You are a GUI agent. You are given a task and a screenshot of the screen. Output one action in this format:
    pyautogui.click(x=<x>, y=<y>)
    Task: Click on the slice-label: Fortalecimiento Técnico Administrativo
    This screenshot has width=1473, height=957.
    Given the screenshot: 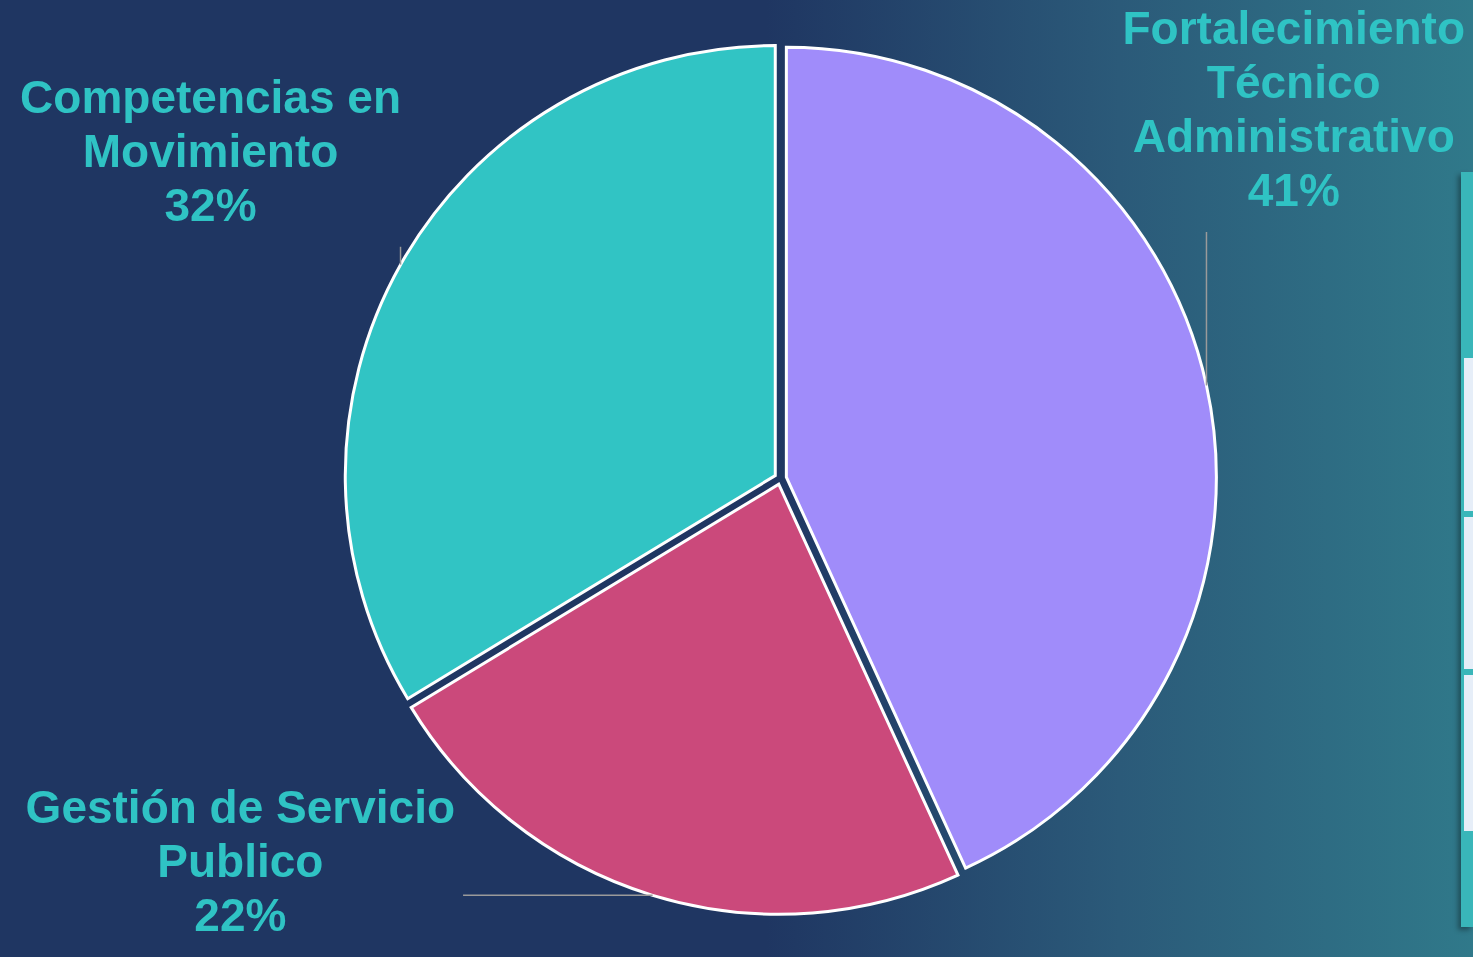 What is the action you would take?
    pyautogui.click(x=1293, y=82)
    